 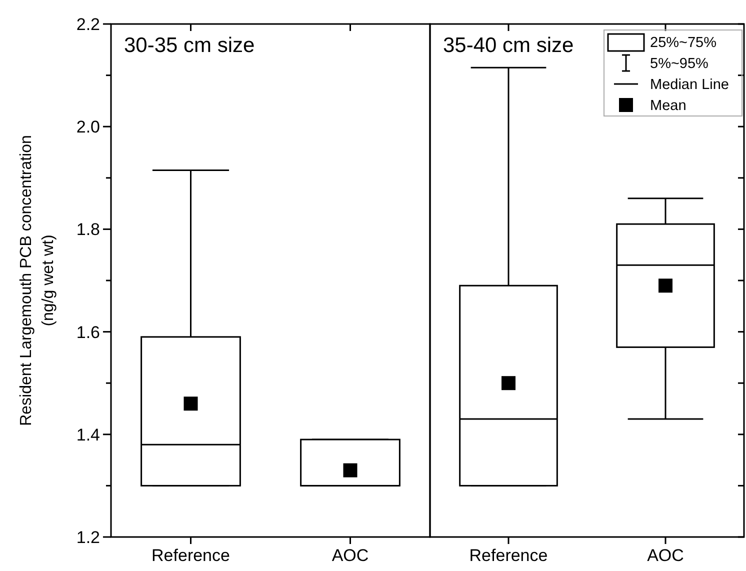 I want to click on annotation: Mean, so click(x=668, y=106).